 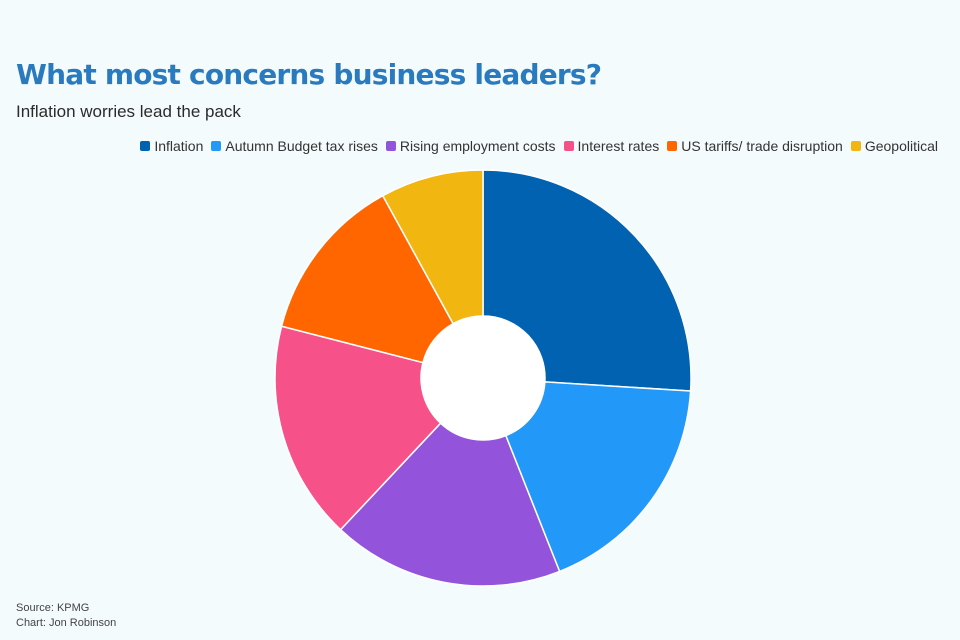 I want to click on legend-item: Inflation, so click(x=171, y=146).